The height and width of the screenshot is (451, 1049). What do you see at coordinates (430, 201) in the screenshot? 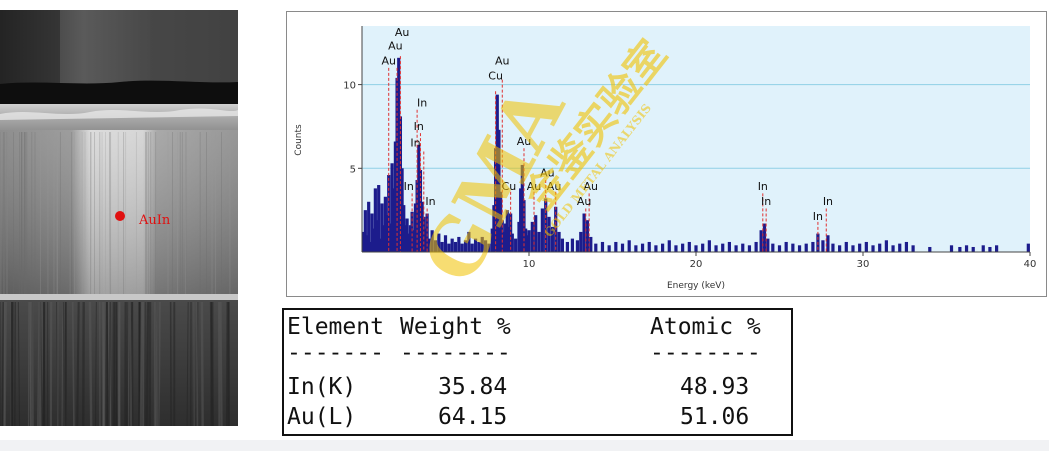
I see `peak-label: In` at bounding box center [430, 201].